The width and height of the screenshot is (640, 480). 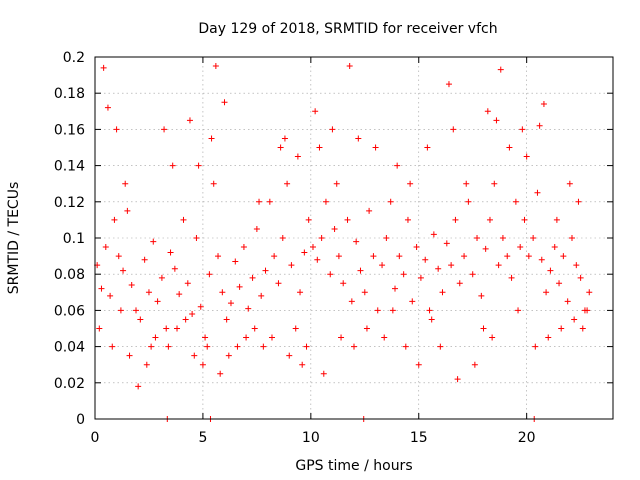 I want to click on x-tick-labels: 0 5 10 15 20, so click(x=313, y=438).